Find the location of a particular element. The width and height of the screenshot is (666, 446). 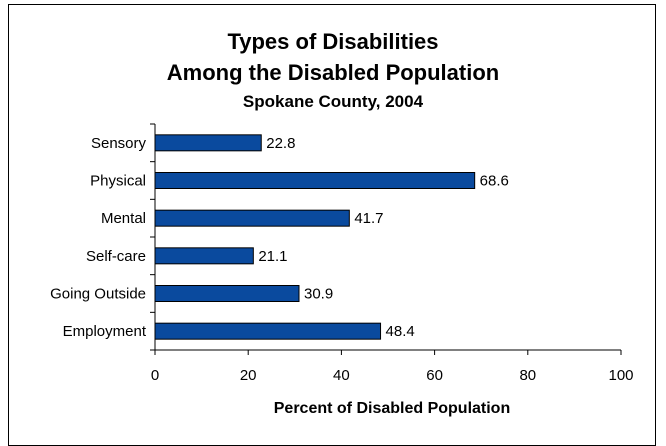

x-tick-label: 0 is located at coordinates (155, 375).